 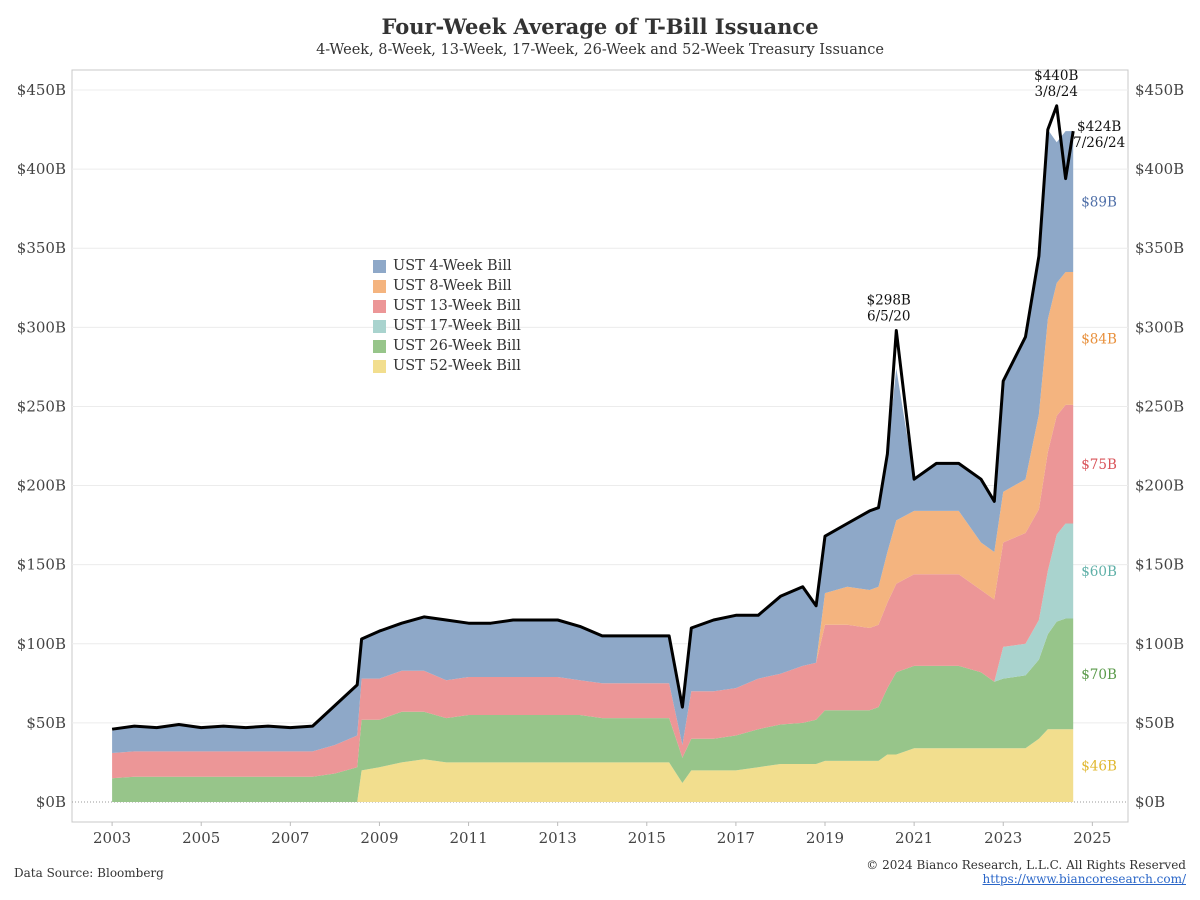 What do you see at coordinates (1099, 127) in the screenshot?
I see `annotation-value: $424B` at bounding box center [1099, 127].